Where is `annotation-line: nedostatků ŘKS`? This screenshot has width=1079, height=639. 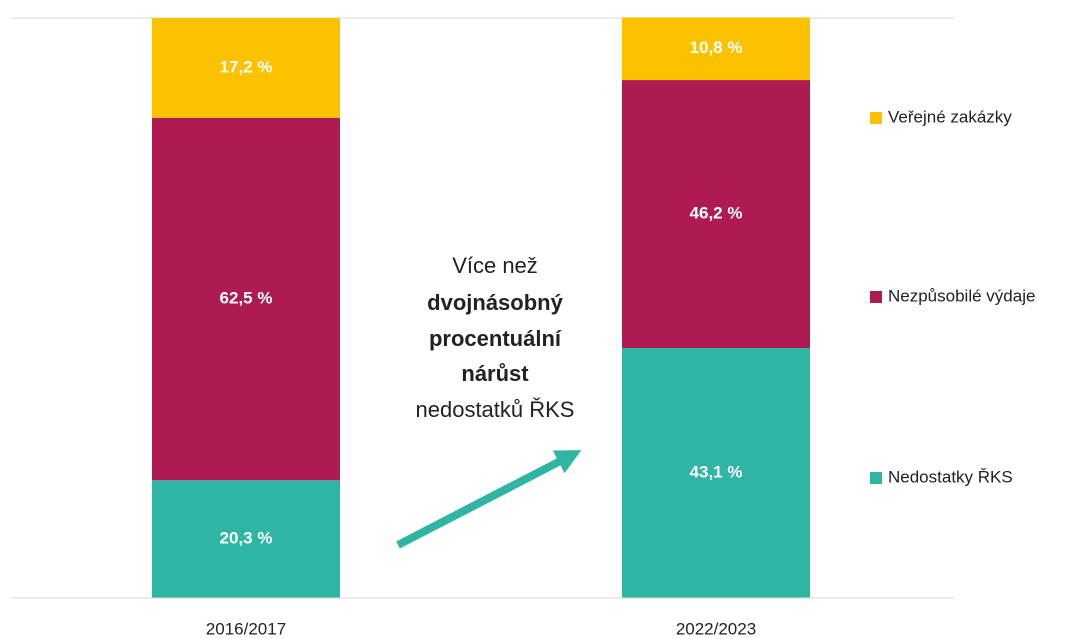
annotation-line: nedostatků ŘKS is located at coordinates (495, 409).